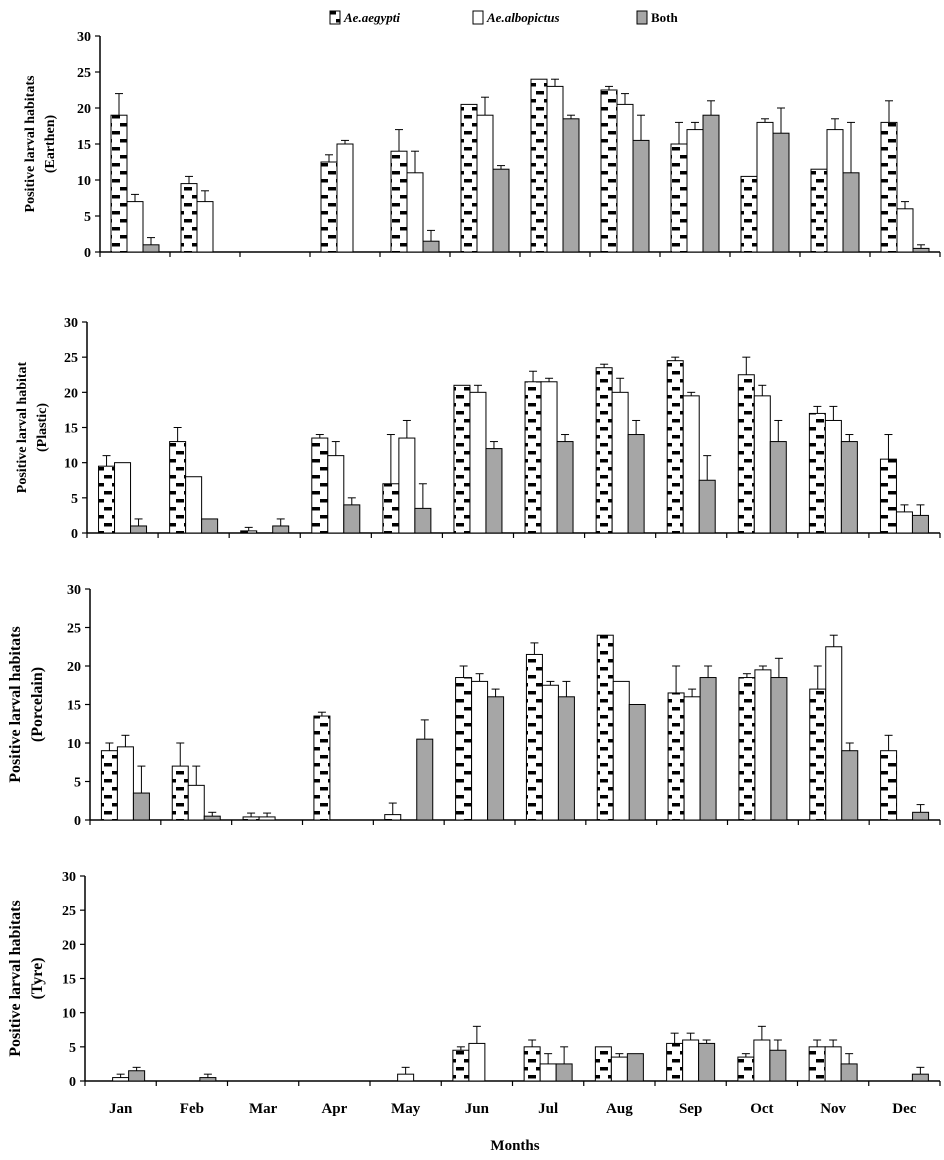 The height and width of the screenshot is (1160, 944). Describe the element at coordinates (74, 534) in the screenshot. I see `y-tick-label: 0` at that location.